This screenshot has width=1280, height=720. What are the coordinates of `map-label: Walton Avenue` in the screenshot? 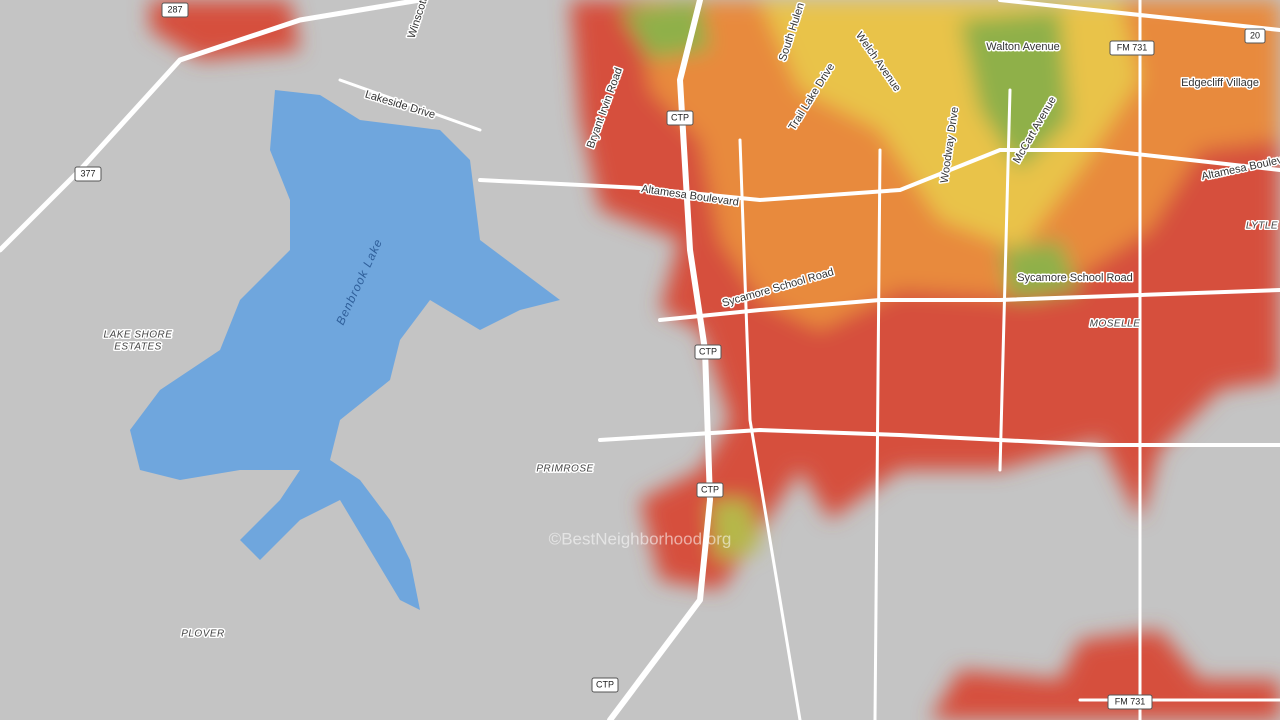 It's located at (1022, 47).